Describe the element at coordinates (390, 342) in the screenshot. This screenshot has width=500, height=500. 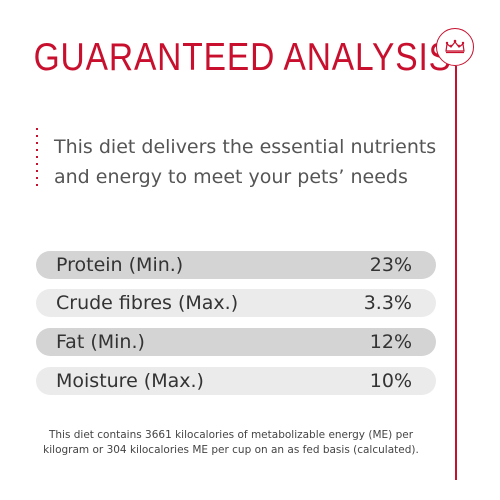
I see `nutrient-value: 12%` at that location.